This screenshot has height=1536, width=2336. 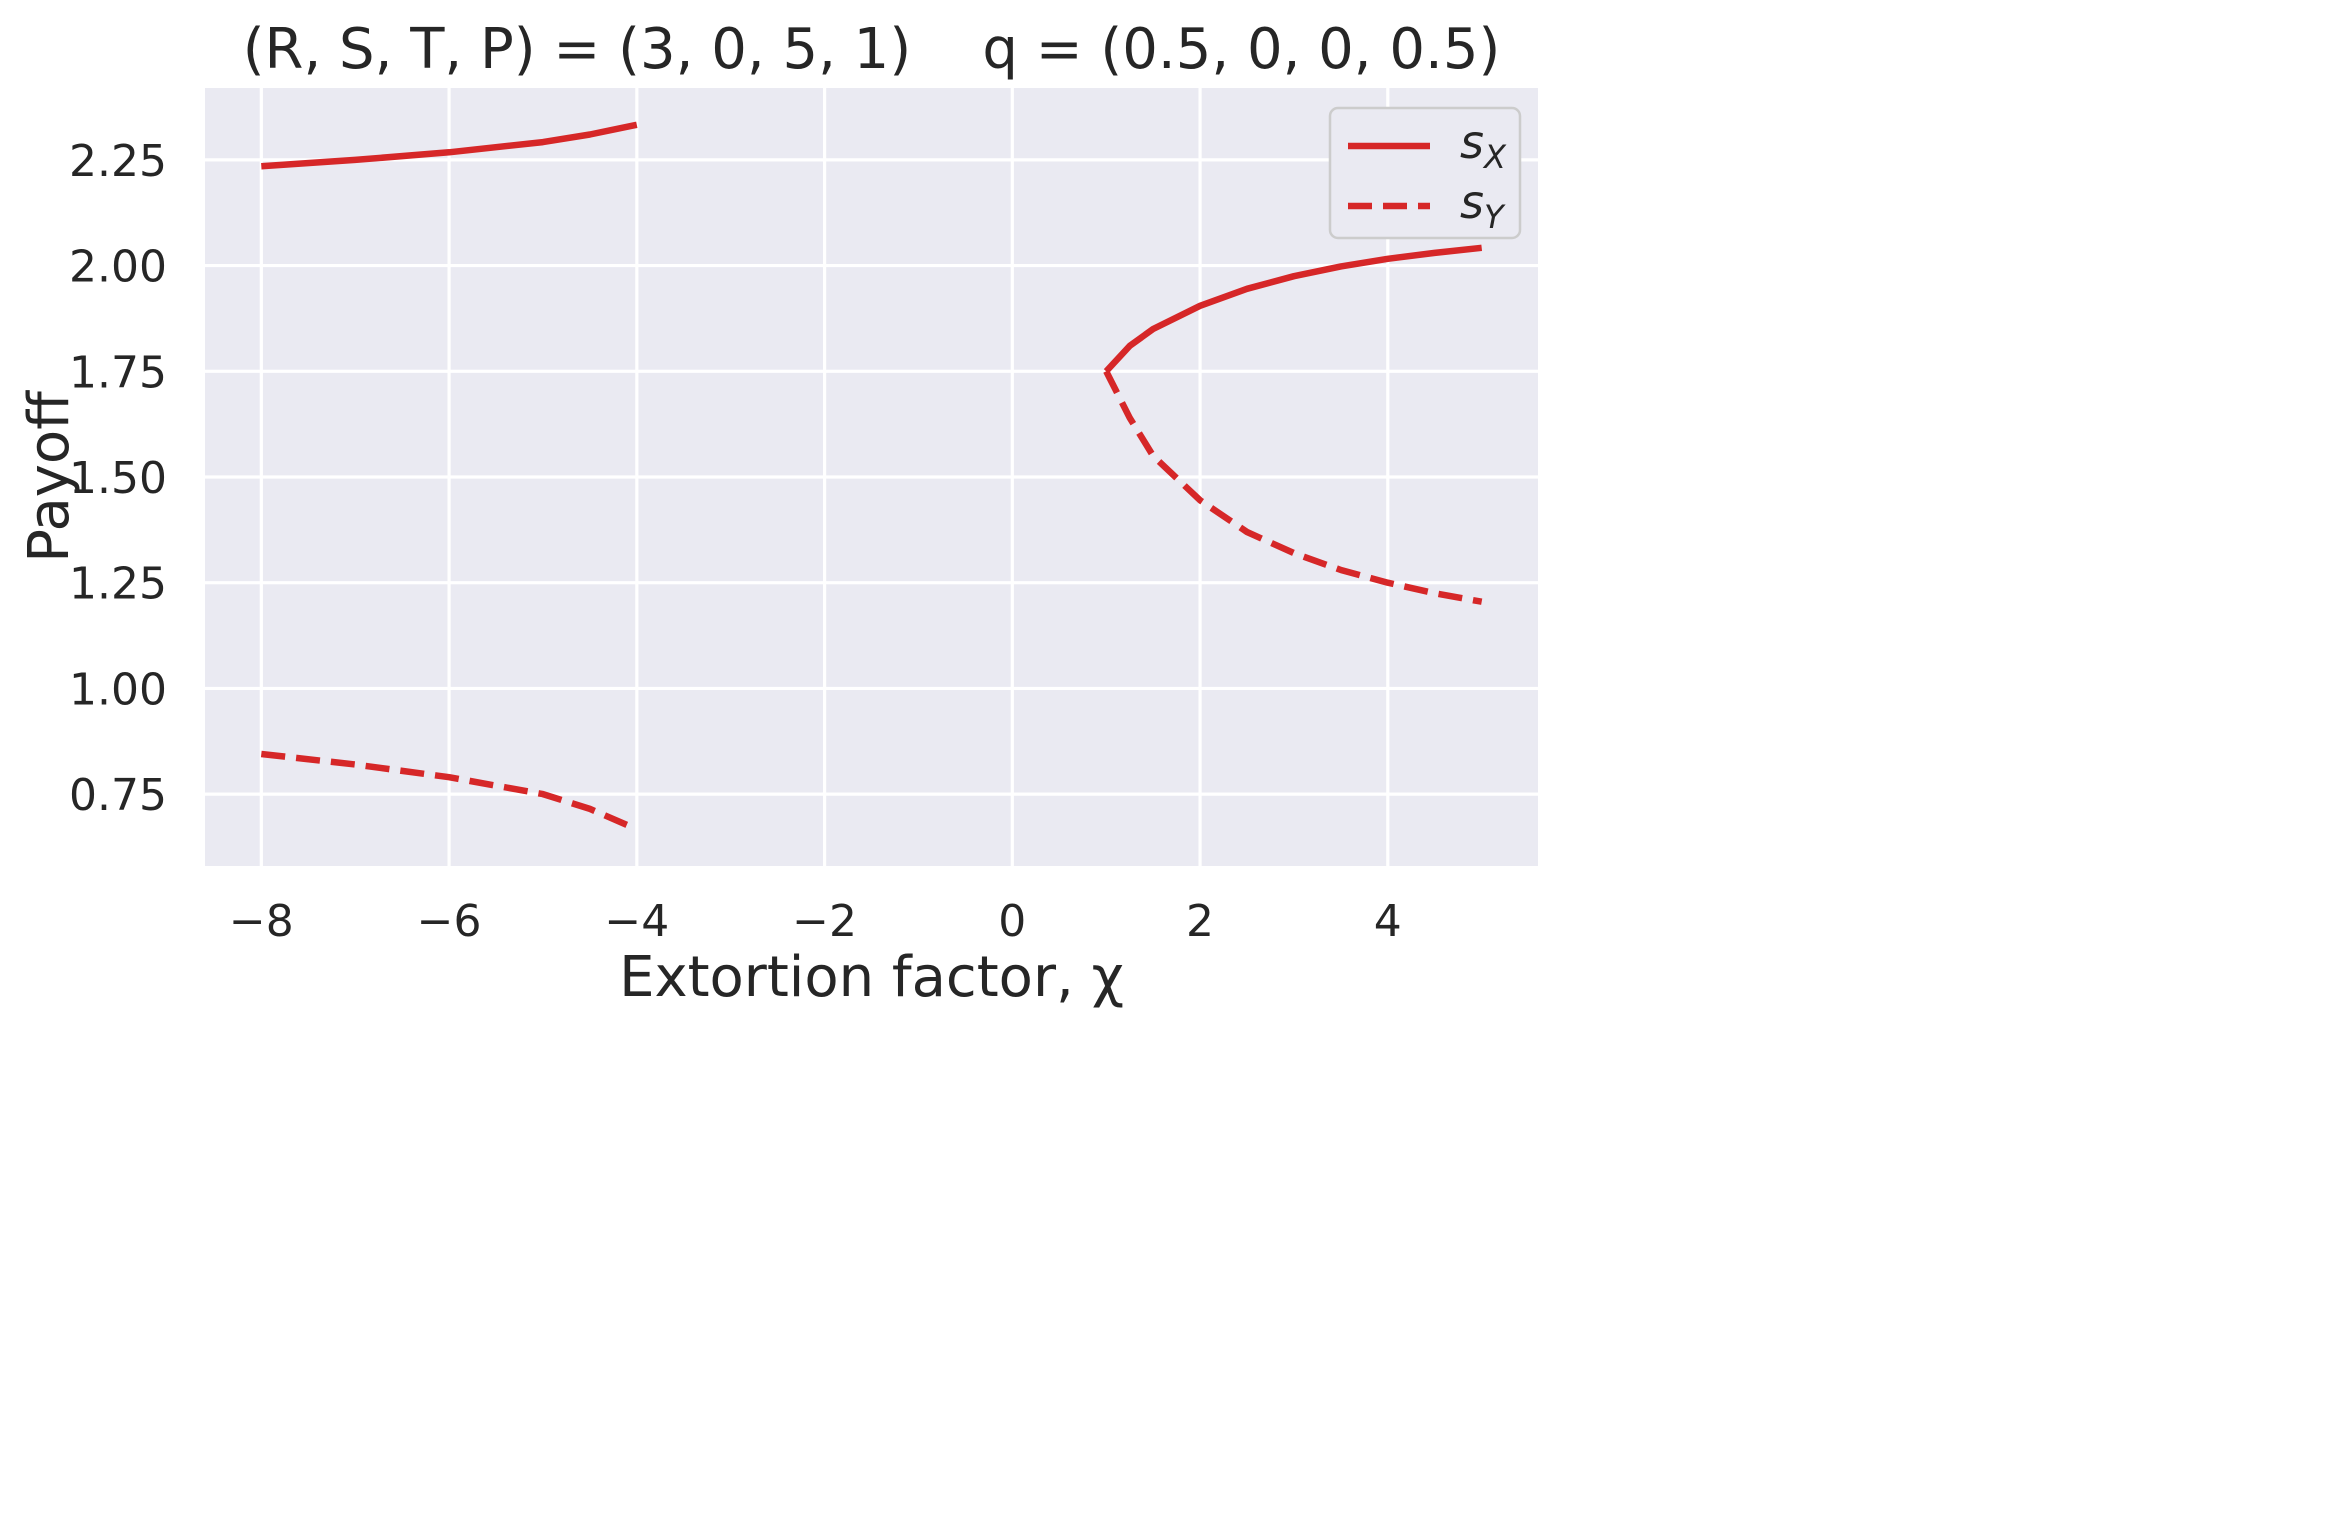 I want to click on x-axis-ticks: −8 −6 −4 −2 0 2 4, so click(x=815, y=921).